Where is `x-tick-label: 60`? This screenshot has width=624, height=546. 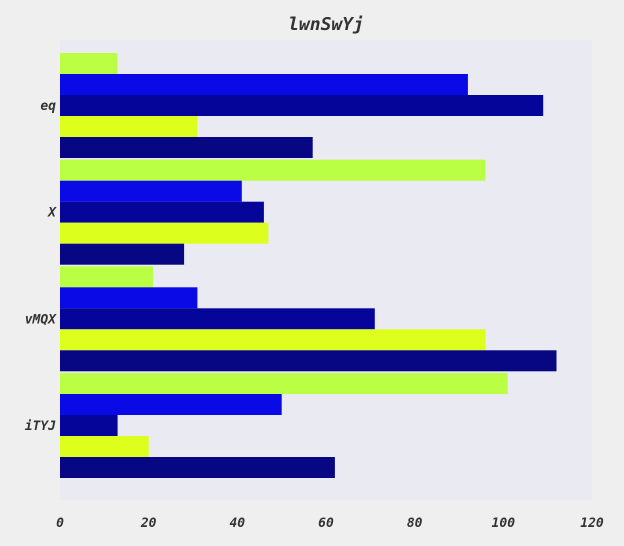 x-tick-label: 60 is located at coordinates (326, 523).